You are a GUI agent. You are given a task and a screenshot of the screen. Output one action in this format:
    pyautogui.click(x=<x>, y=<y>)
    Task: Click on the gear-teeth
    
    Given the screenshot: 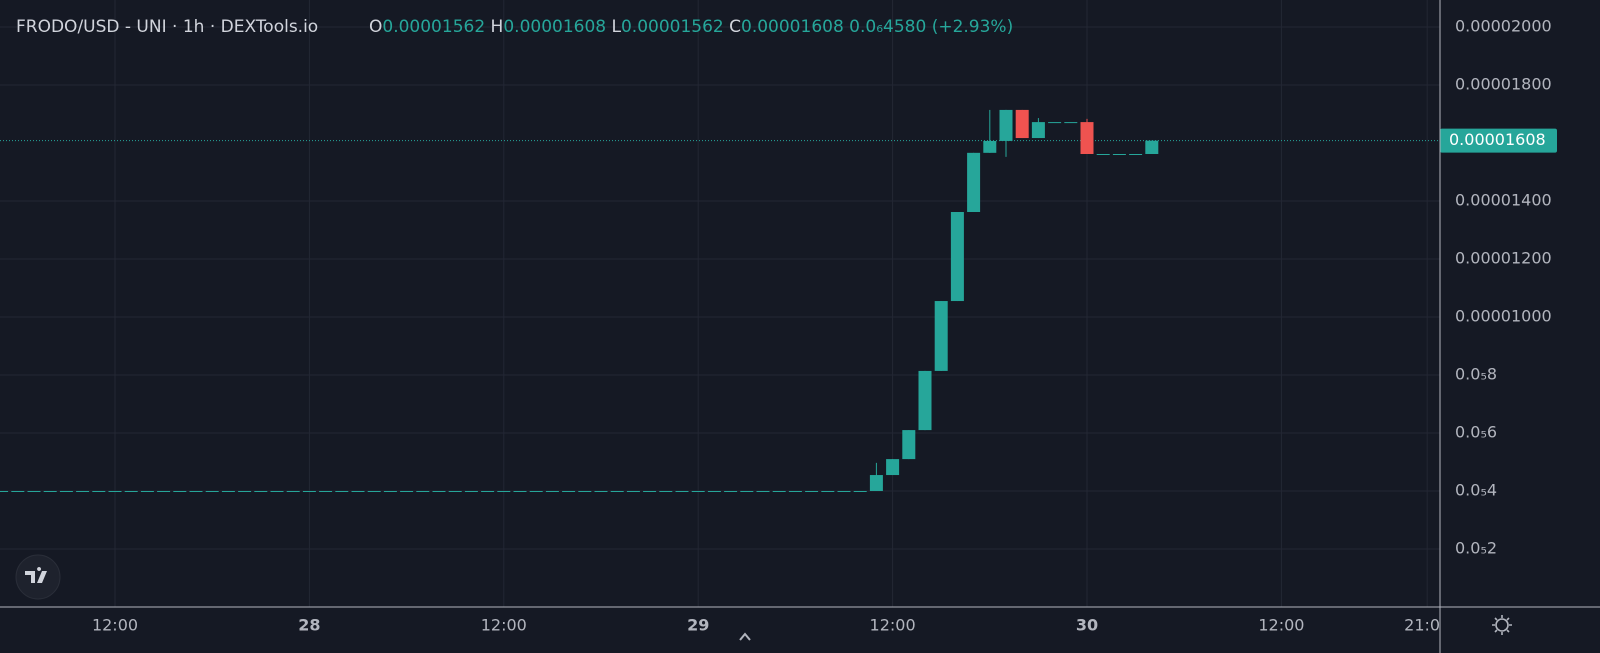 What is the action you would take?
    pyautogui.click(x=1502, y=625)
    